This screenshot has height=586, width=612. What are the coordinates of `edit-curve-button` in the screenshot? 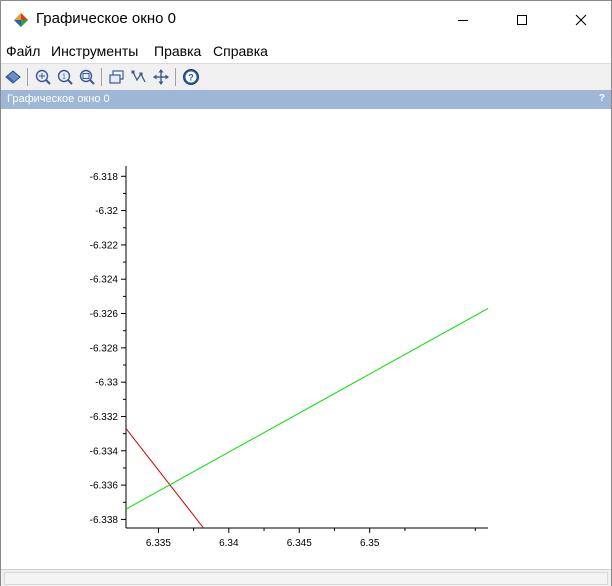 It's located at (139, 77).